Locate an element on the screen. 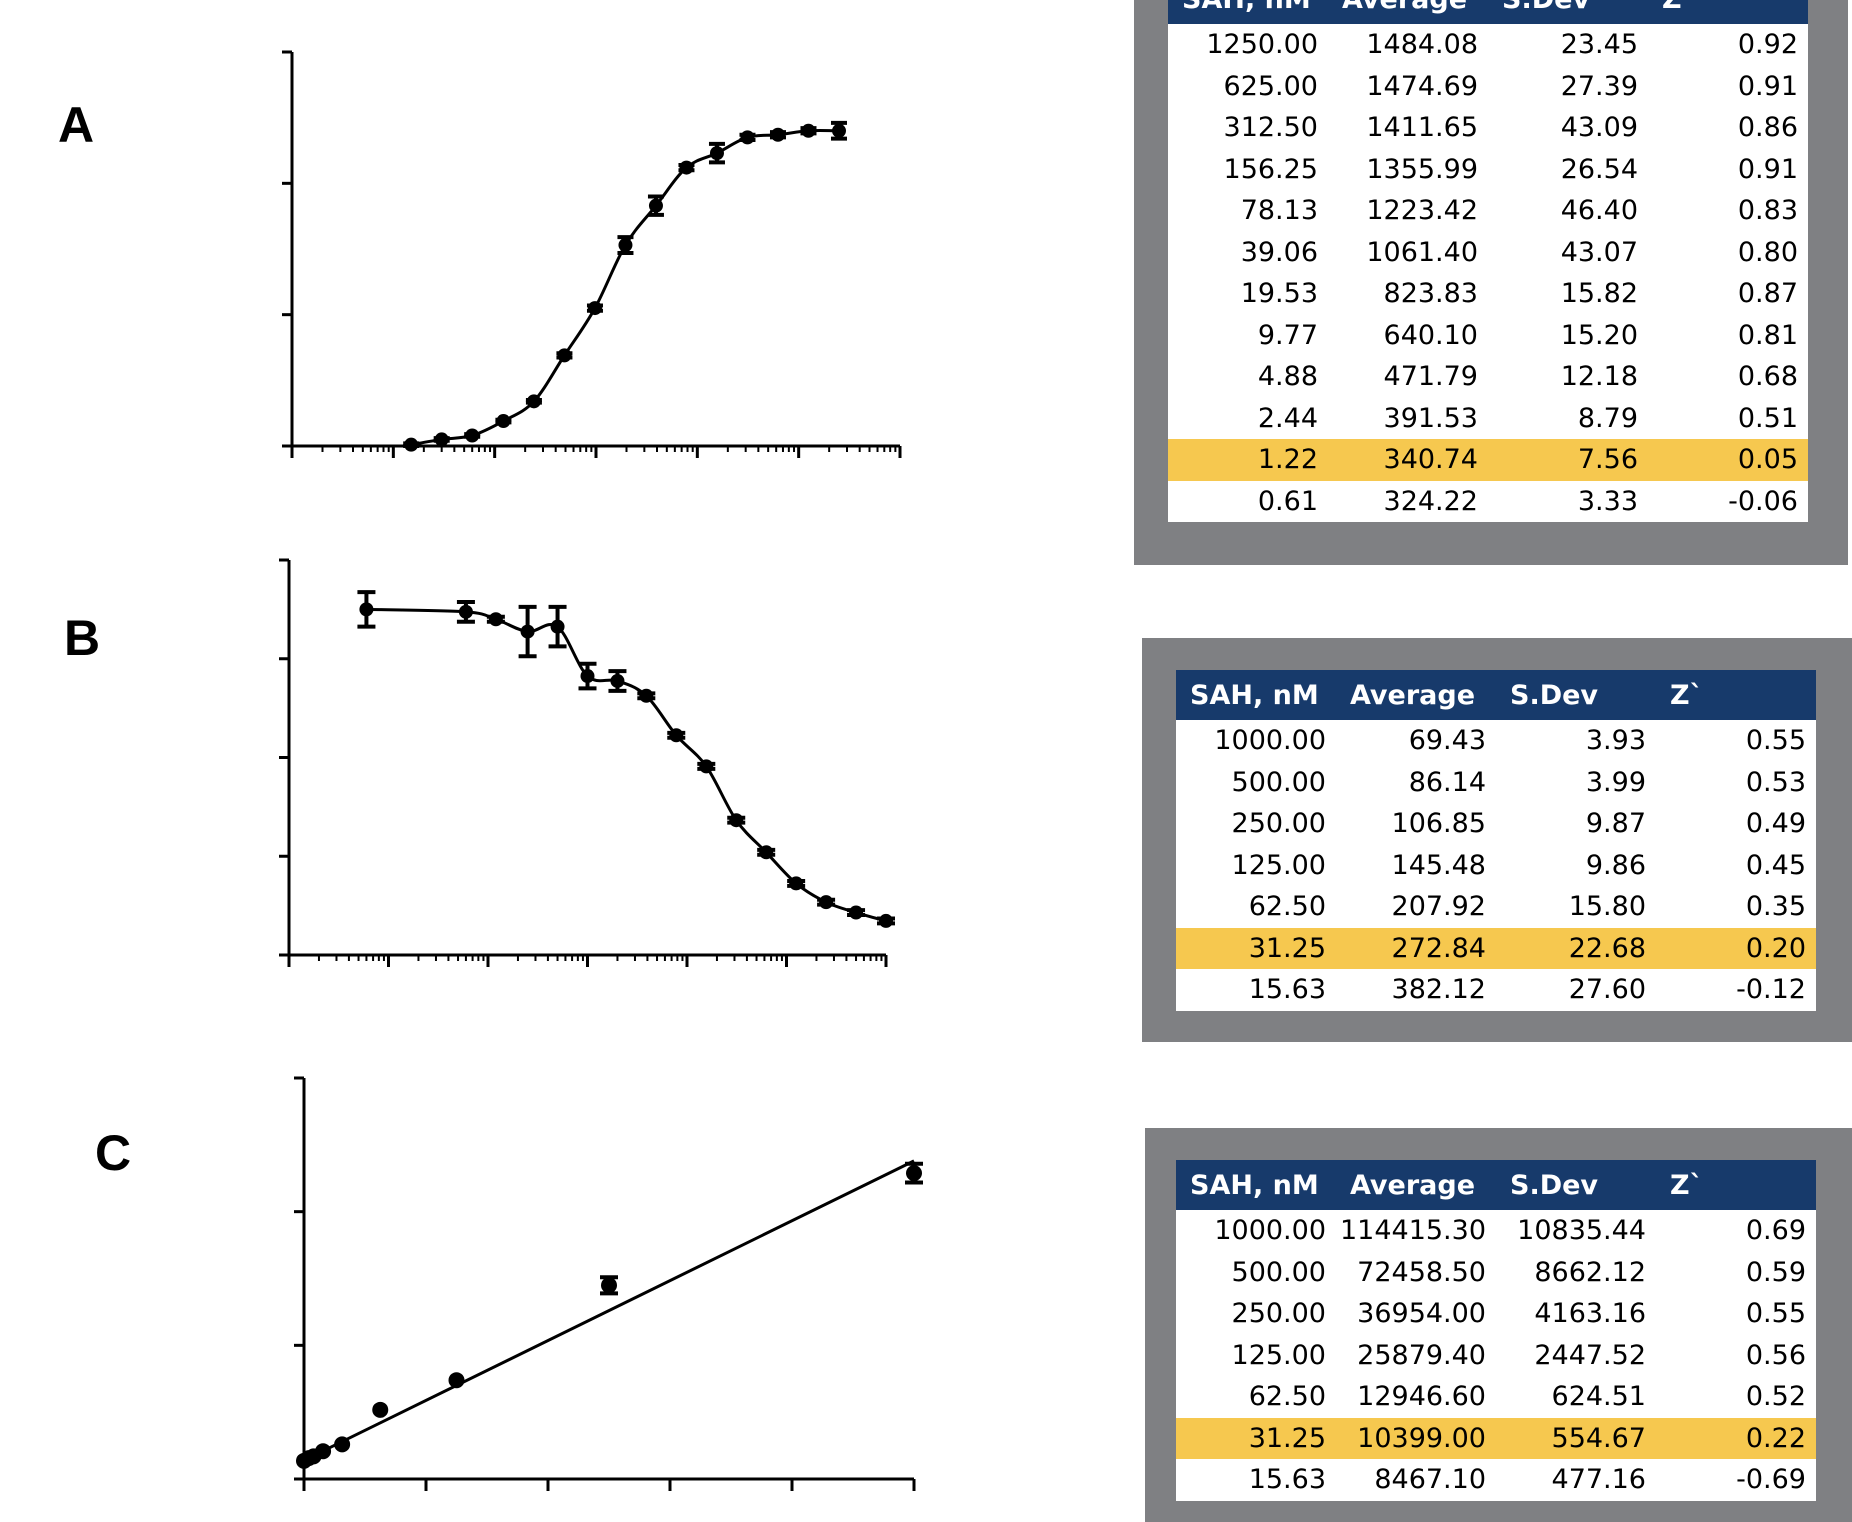 The image size is (1852, 1522). table-cell: 0.86 is located at coordinates (1728, 128).